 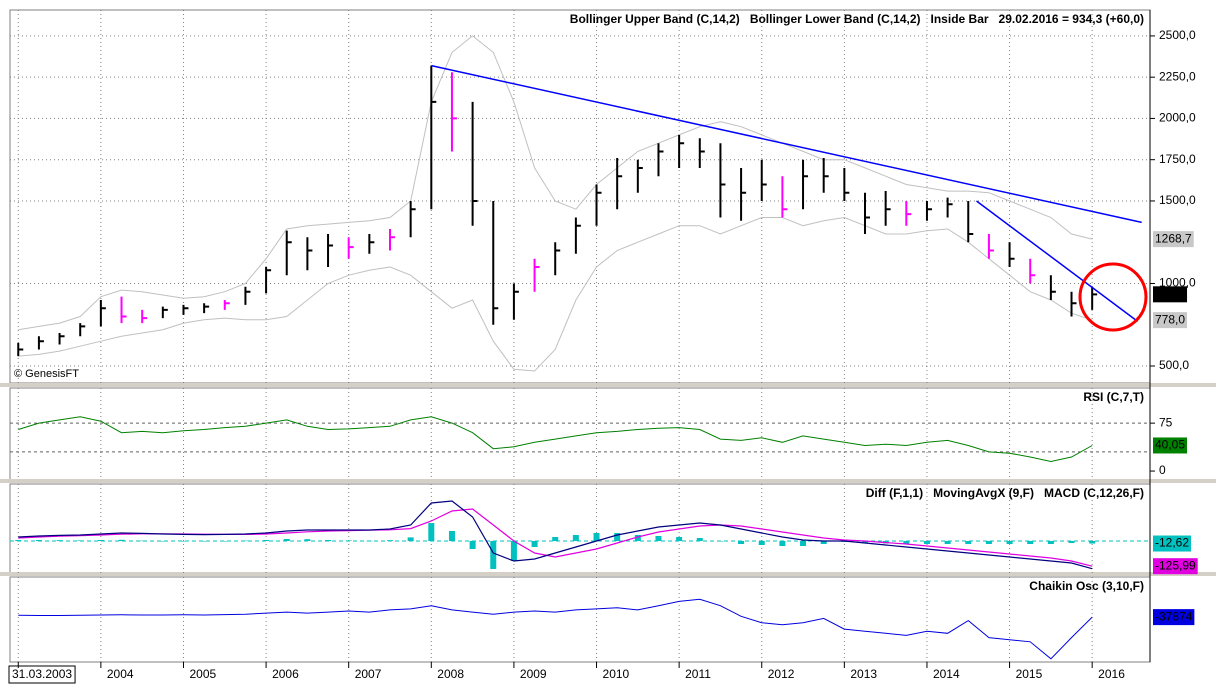 What do you see at coordinates (835, 19) in the screenshot?
I see `legend-label: Bollinger Lower Band (C,14,2)` at bounding box center [835, 19].